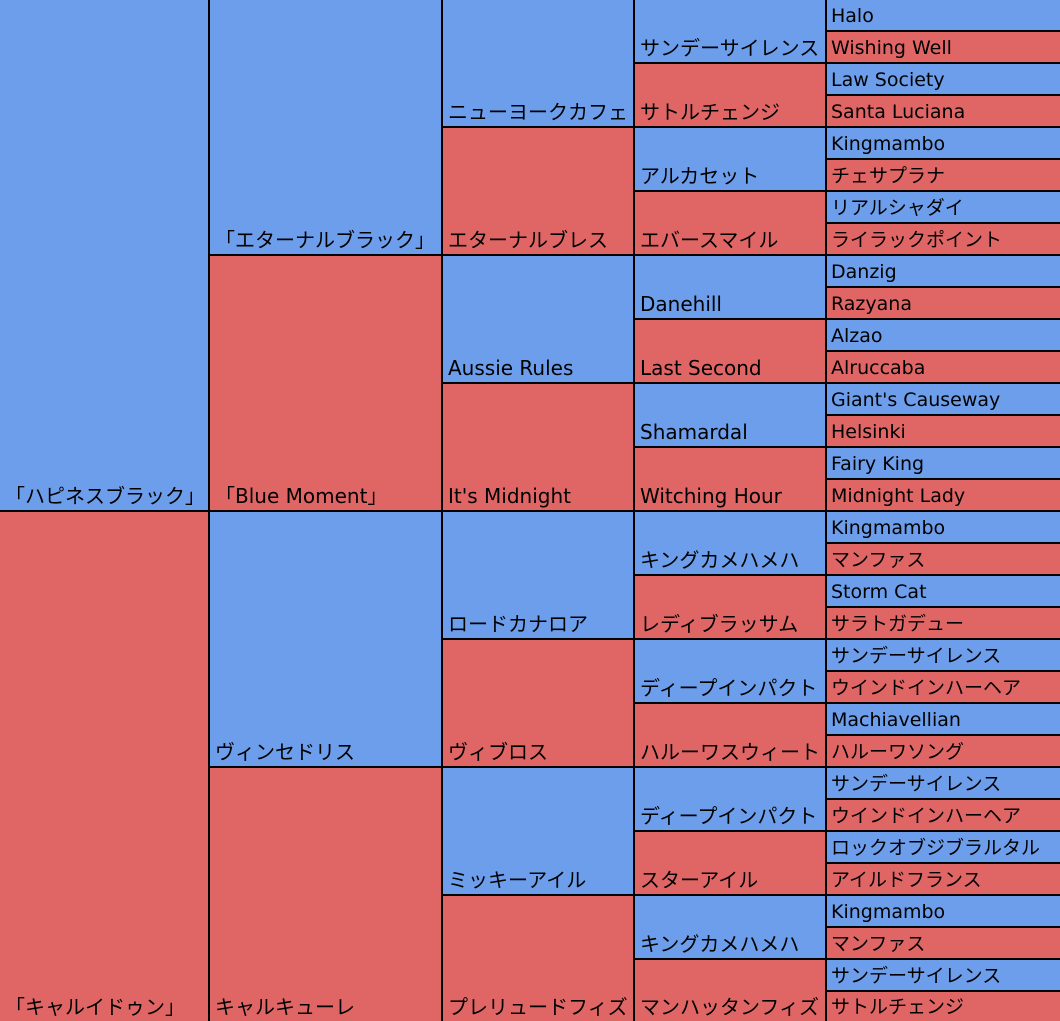 This screenshot has width=1060, height=1021. I want to click on pedigree-gen5-dam-cell: ライラックポイント, so click(943, 239).